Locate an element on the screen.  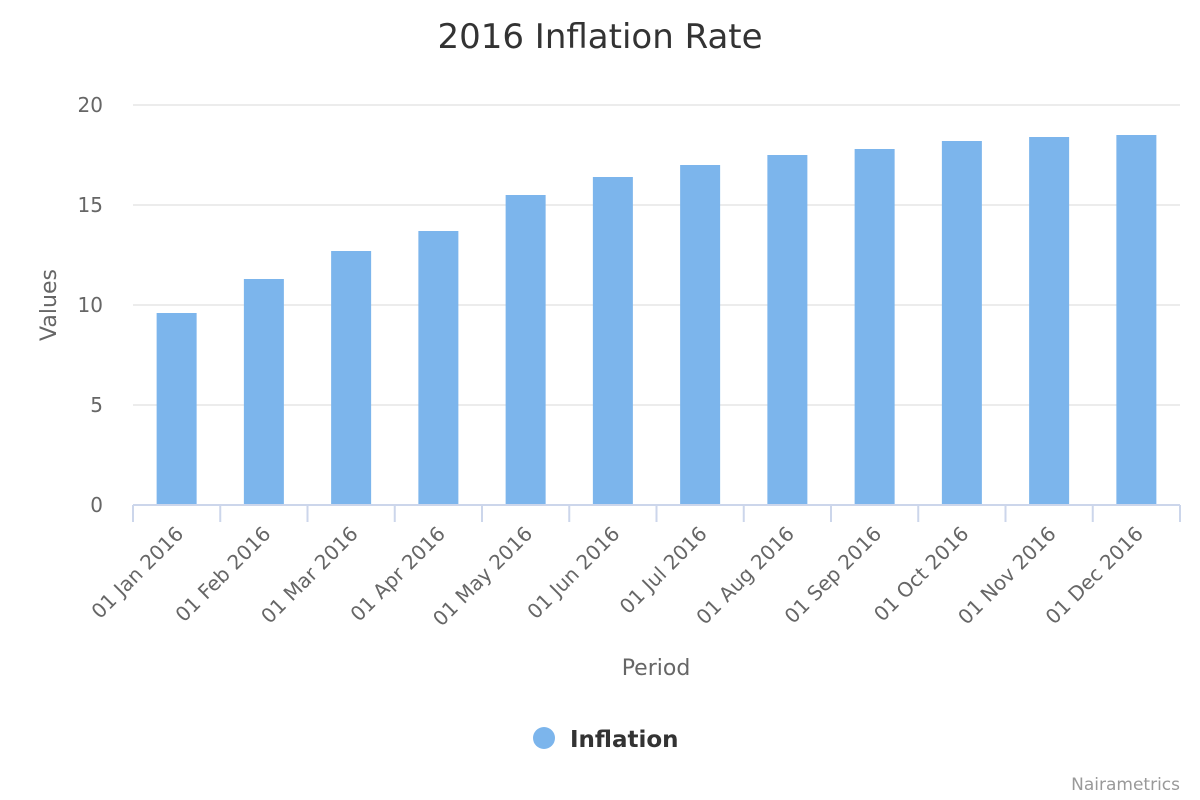
y-axis: 0 5 10 15 20 is located at coordinates (90, 305).